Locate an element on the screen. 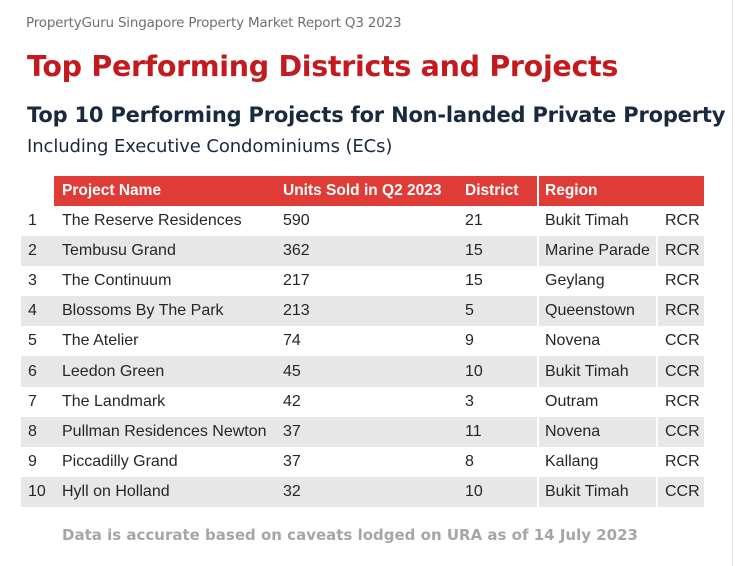 This screenshot has height=566, width=735. row-rank: 6 is located at coordinates (32, 371).